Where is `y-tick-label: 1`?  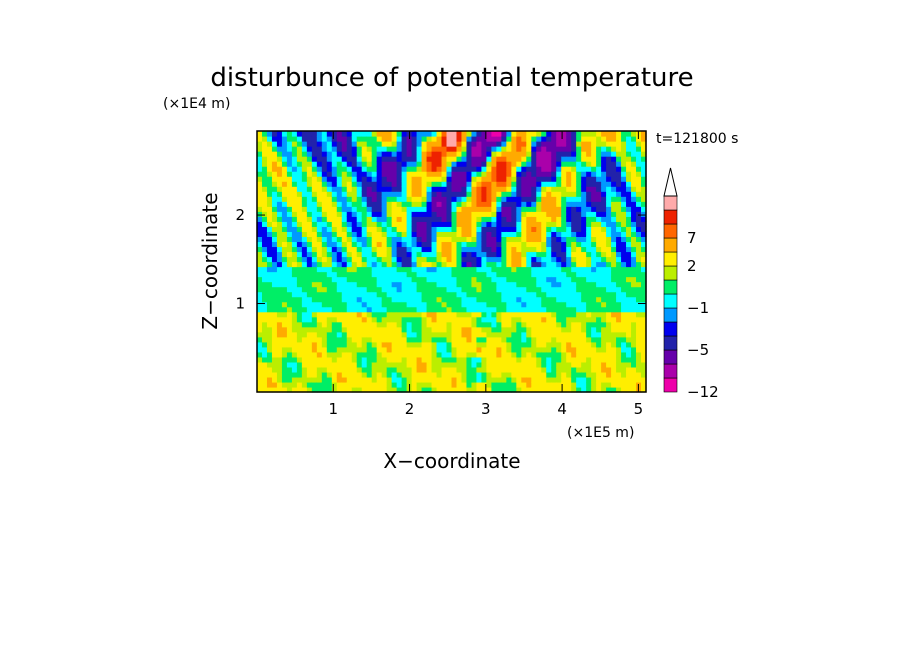 y-tick-label: 1 is located at coordinates (240, 304).